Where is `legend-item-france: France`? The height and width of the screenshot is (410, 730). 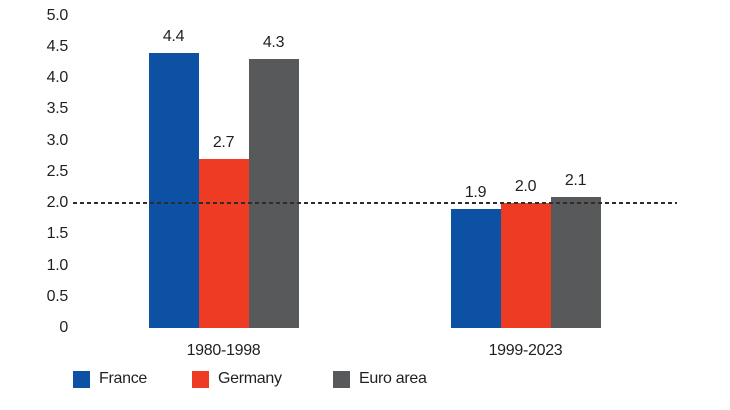
legend-item-france: France is located at coordinates (110, 379).